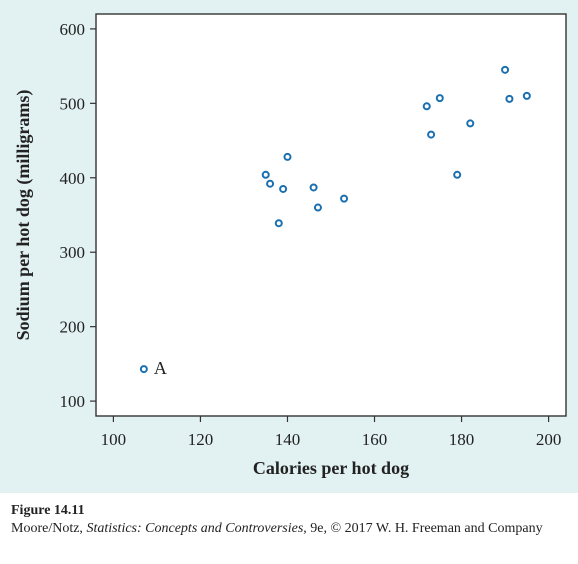 The height and width of the screenshot is (564, 578). I want to click on point-label: A, so click(160, 368).